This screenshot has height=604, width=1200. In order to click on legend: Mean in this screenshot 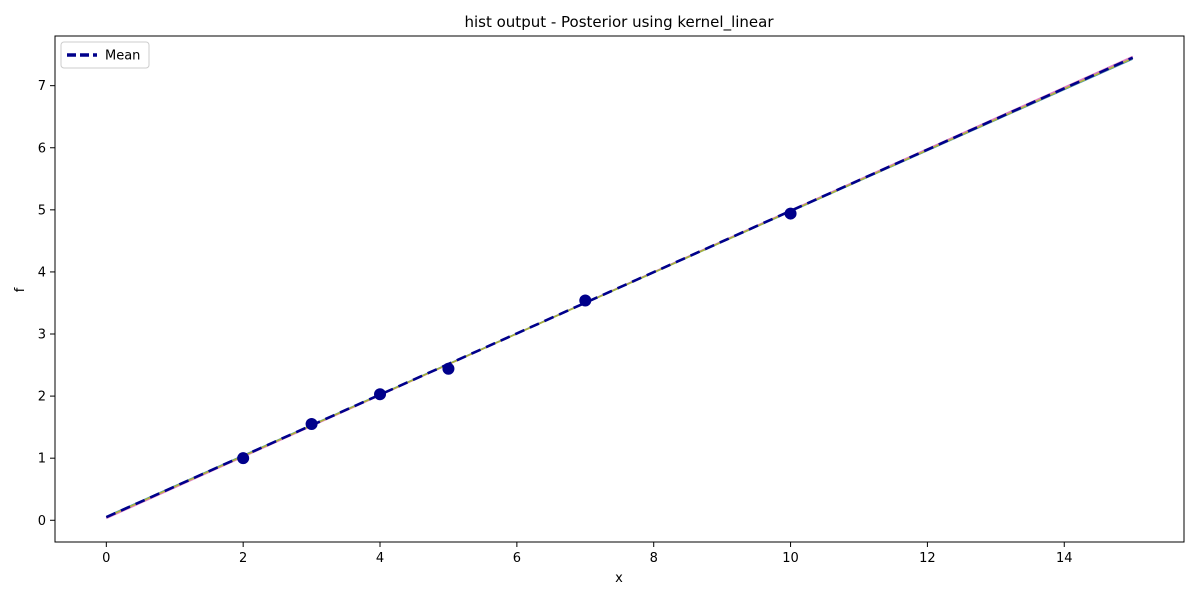, I will do `click(105, 55)`.